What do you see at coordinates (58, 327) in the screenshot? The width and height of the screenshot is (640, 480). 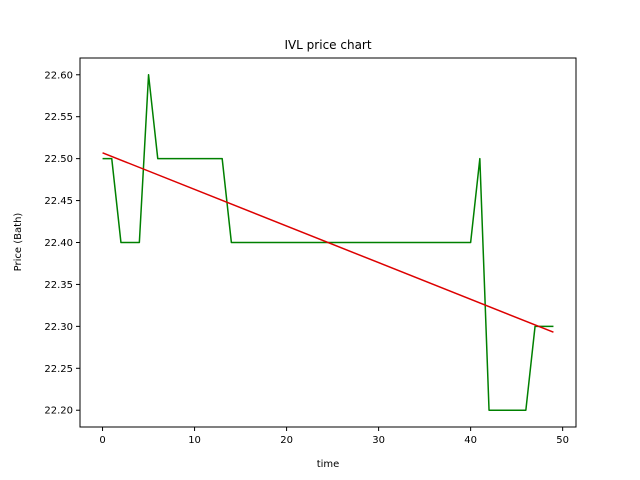 I see `y-tick-label: 22.30` at bounding box center [58, 327].